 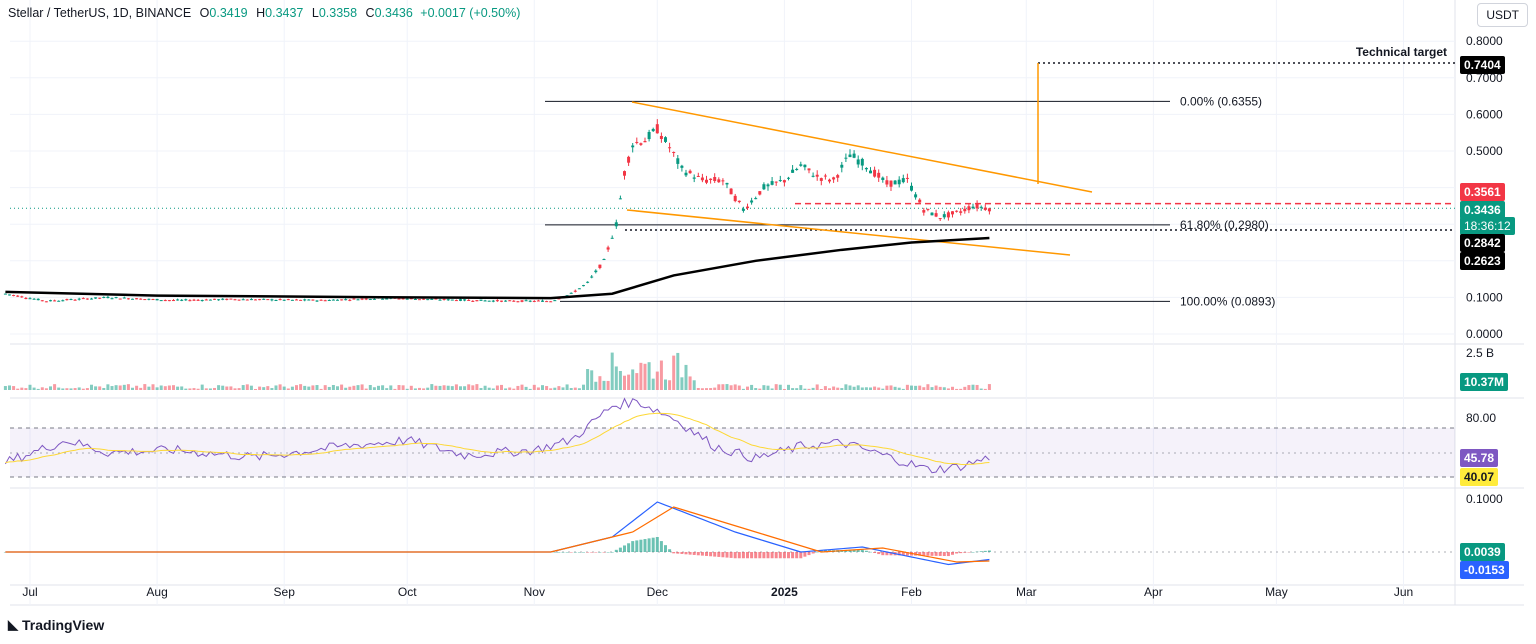 What do you see at coordinates (56, 625) in the screenshot?
I see `tradingview-logo: ◣ TradingView` at bounding box center [56, 625].